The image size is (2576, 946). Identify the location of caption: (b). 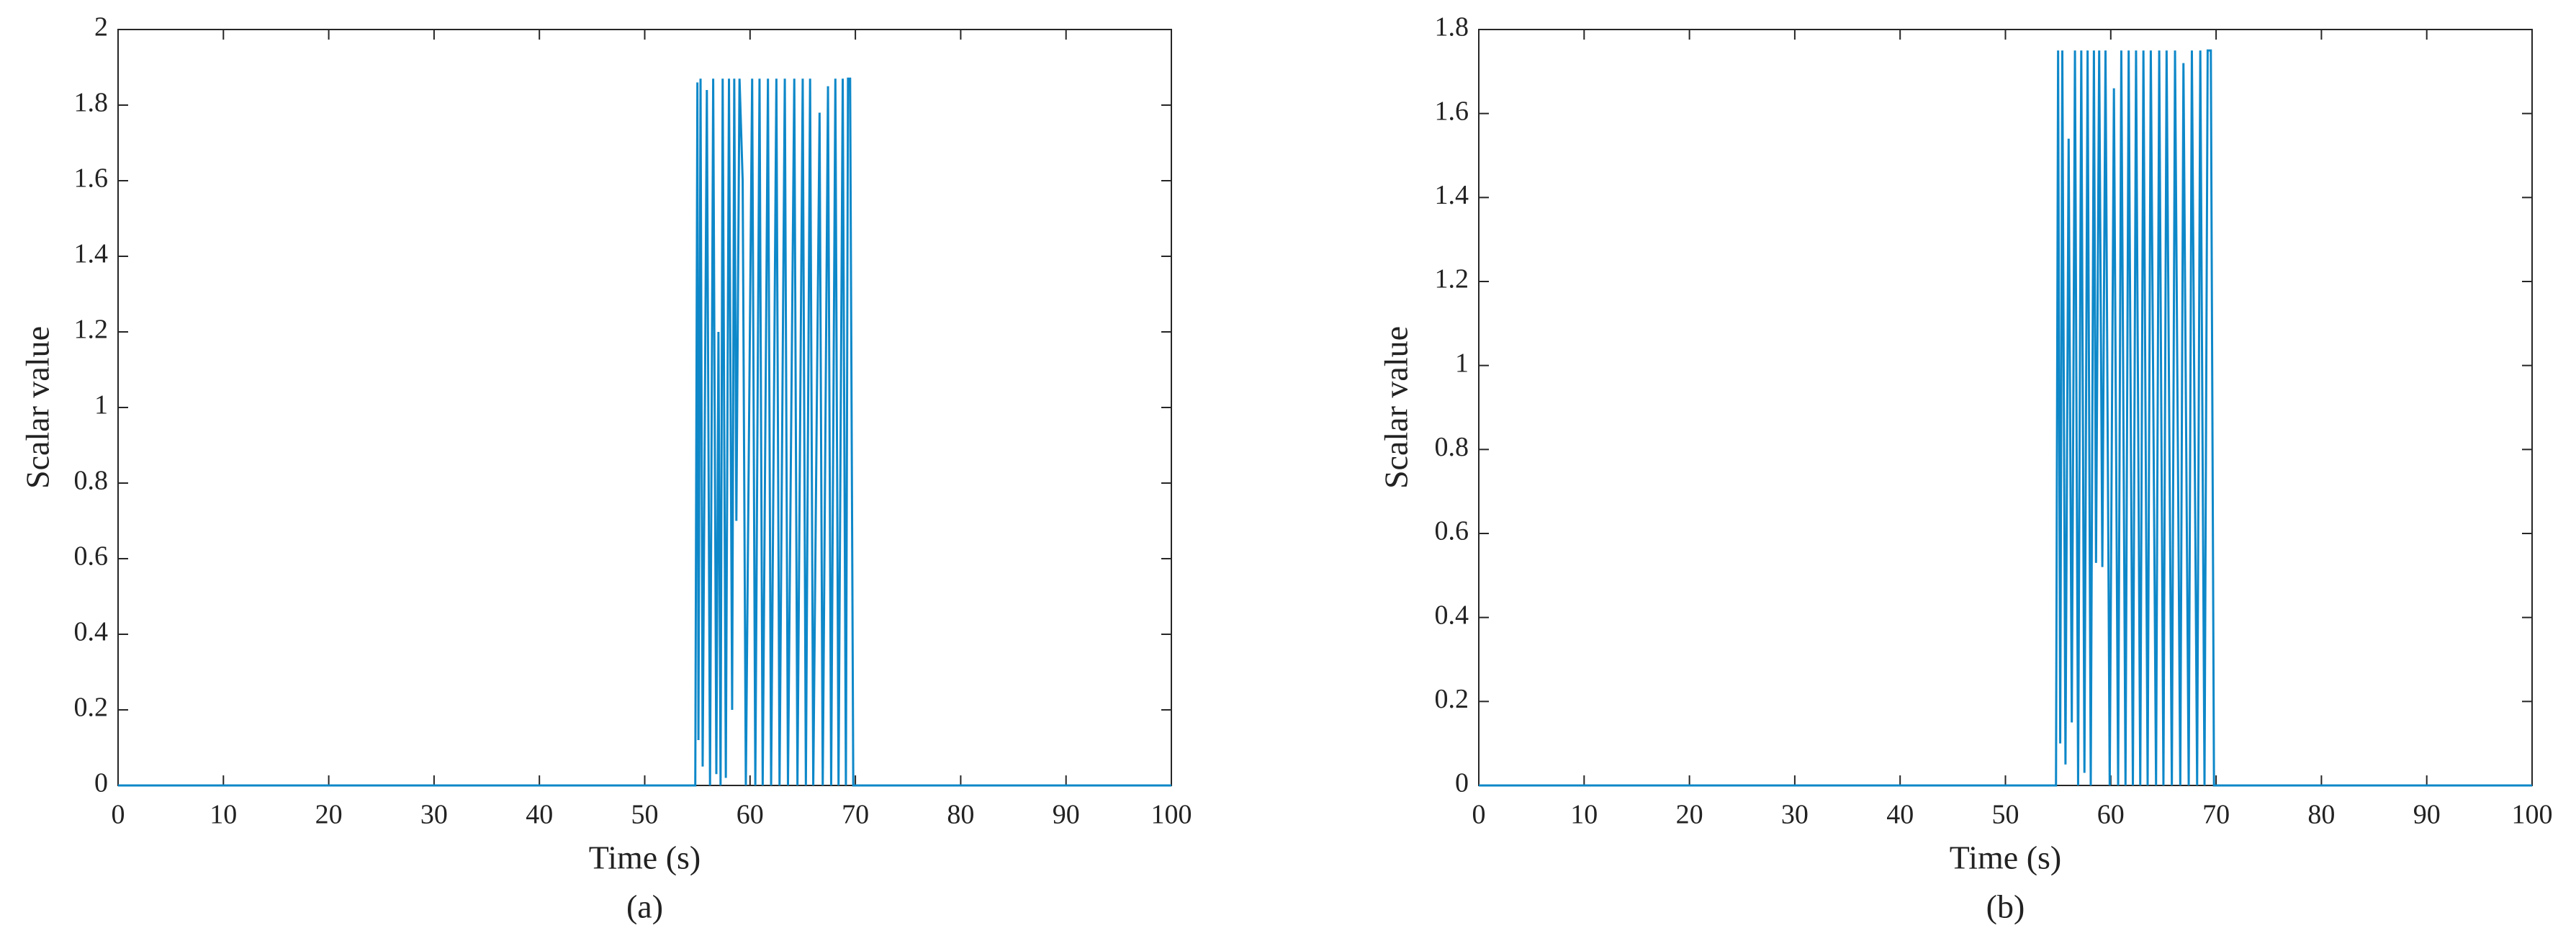
(2005, 906).